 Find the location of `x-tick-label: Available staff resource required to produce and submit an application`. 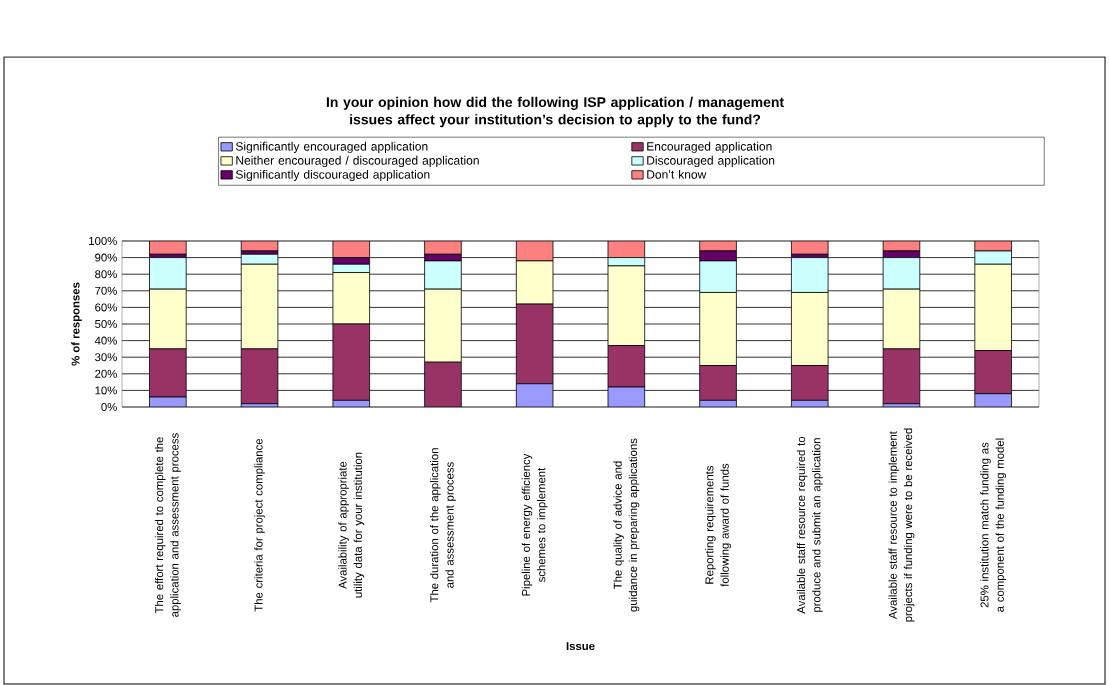

x-tick-label: Available staff resource required to produce and submit an application is located at coordinates (809, 525).